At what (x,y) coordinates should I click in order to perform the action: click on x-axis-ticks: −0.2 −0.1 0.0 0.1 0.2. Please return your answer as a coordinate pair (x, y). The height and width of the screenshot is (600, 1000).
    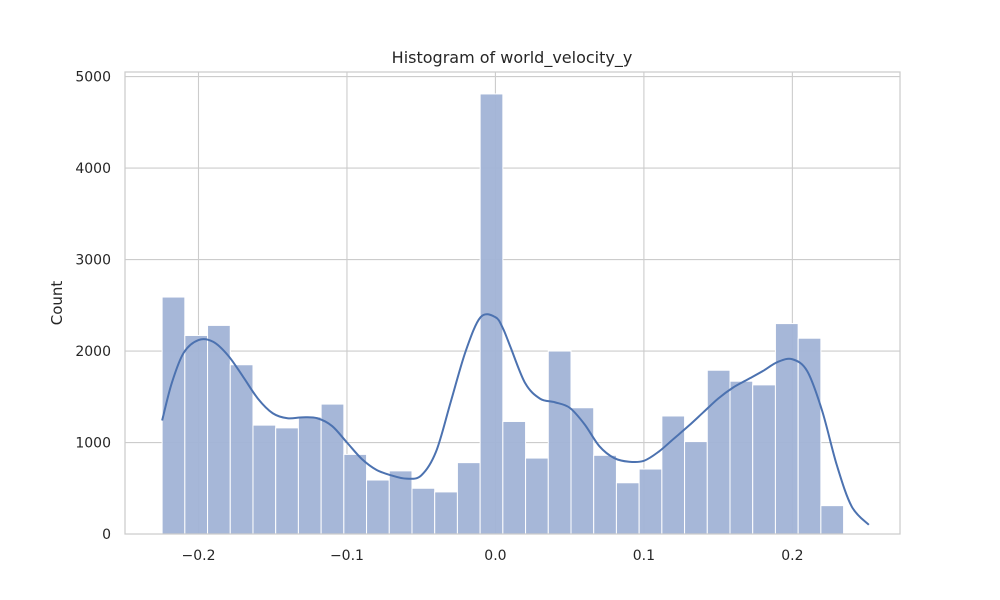
    Looking at the image, I should click on (492, 556).